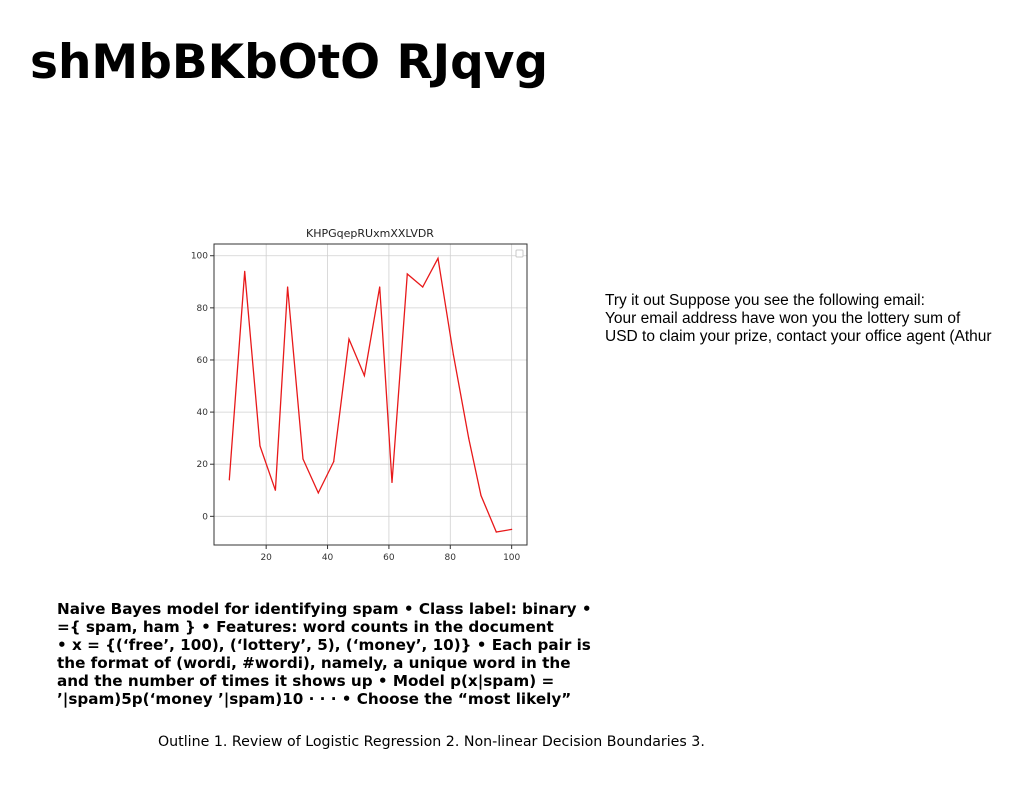  Describe the element at coordinates (519, 253) in the screenshot. I see `legend-box` at that location.